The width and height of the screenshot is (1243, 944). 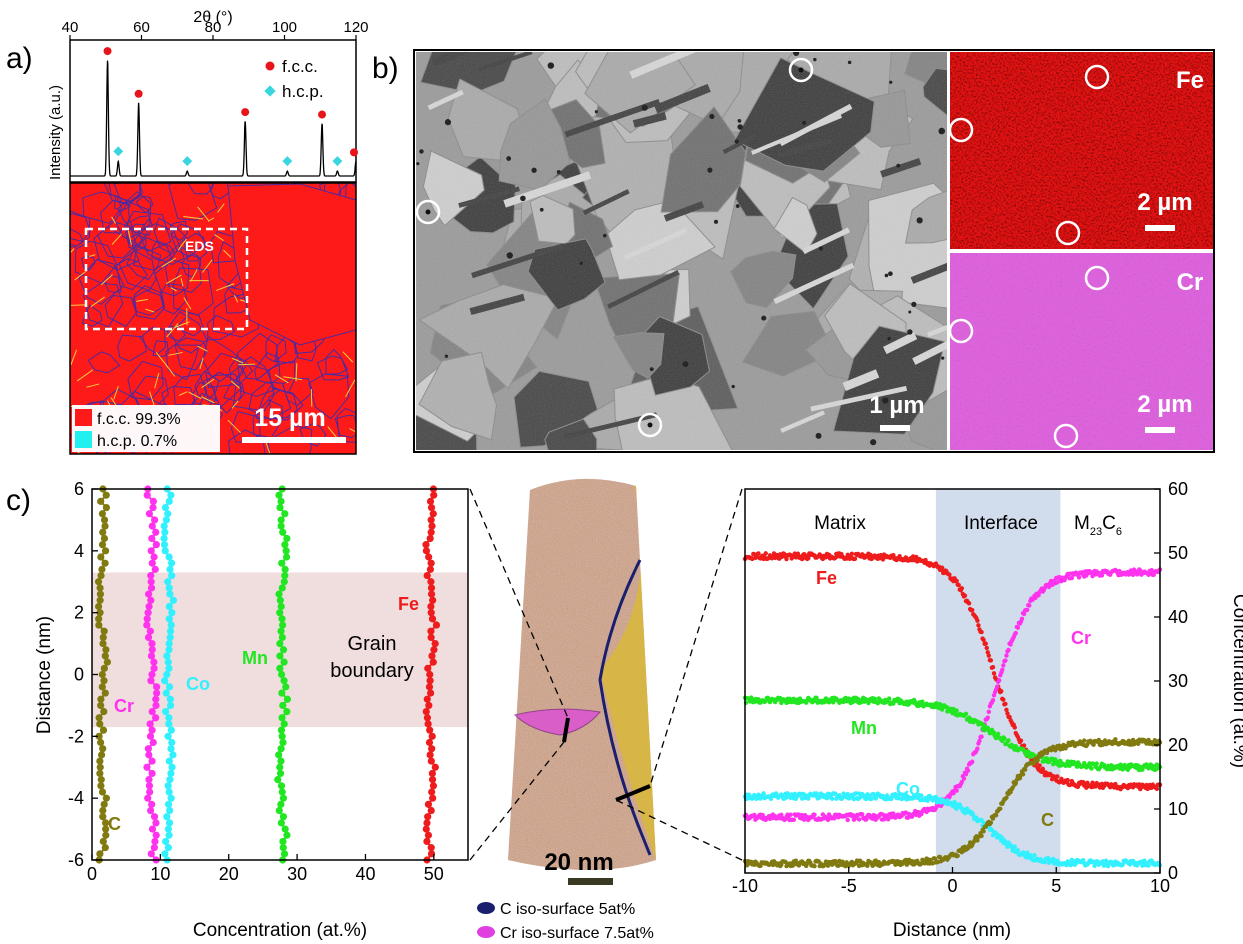 What do you see at coordinates (1097, 278) in the screenshot?
I see `eds-carbide-circle` at bounding box center [1097, 278].